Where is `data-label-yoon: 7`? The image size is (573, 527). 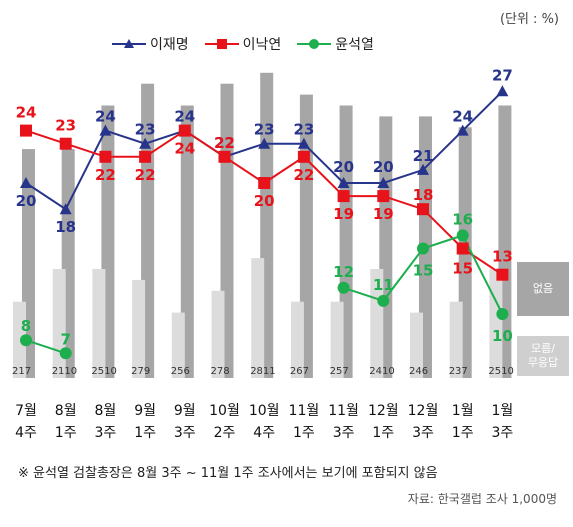
data-label-yoon: 7 is located at coordinates (65, 339).